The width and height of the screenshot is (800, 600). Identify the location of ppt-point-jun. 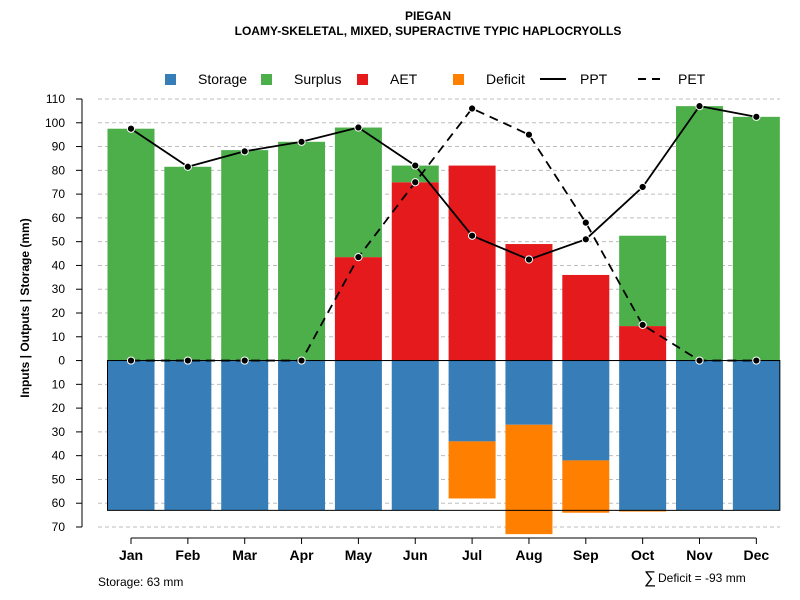
(415, 165).